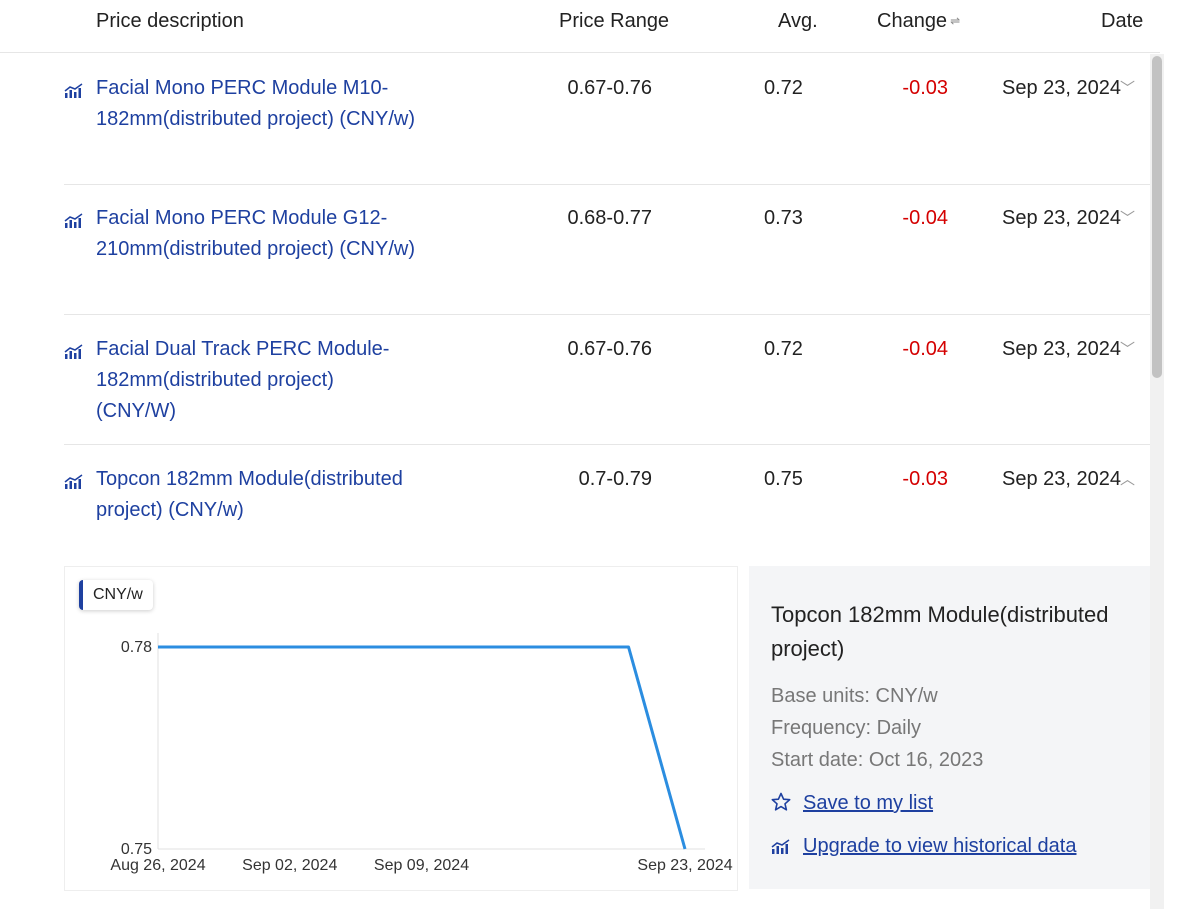 Image resolution: width=1200 pixels, height=909 pixels. I want to click on chevron-up-icon: ︿, so click(1128, 479).